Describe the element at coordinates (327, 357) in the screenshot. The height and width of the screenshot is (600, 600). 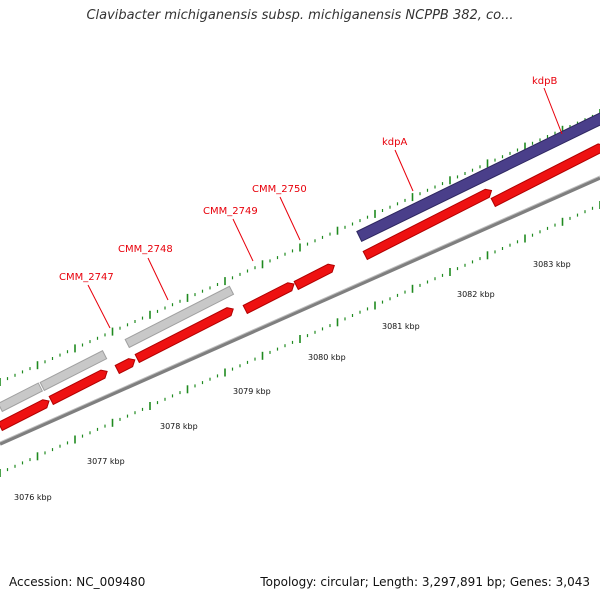
I see `kbp-label-3080: 3080 kbp` at that location.